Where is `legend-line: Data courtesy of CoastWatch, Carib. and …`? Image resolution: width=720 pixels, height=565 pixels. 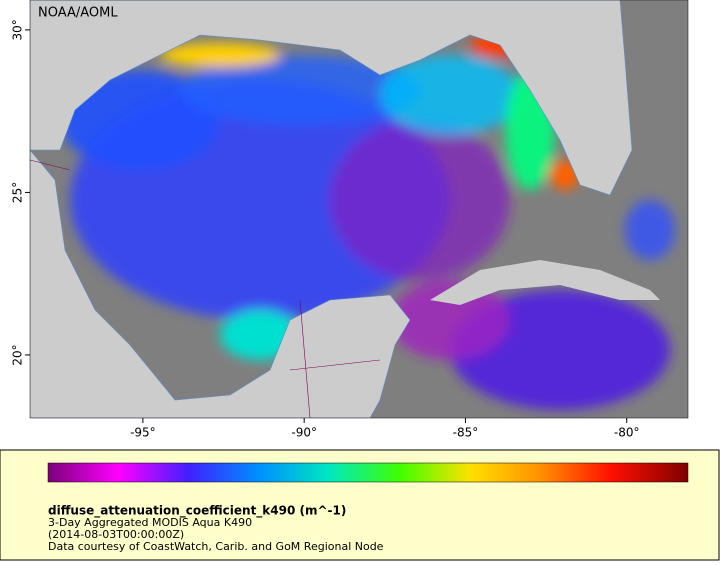
legend-line: Data courtesy of CoastWatch, Carib. and … is located at coordinates (216, 546).